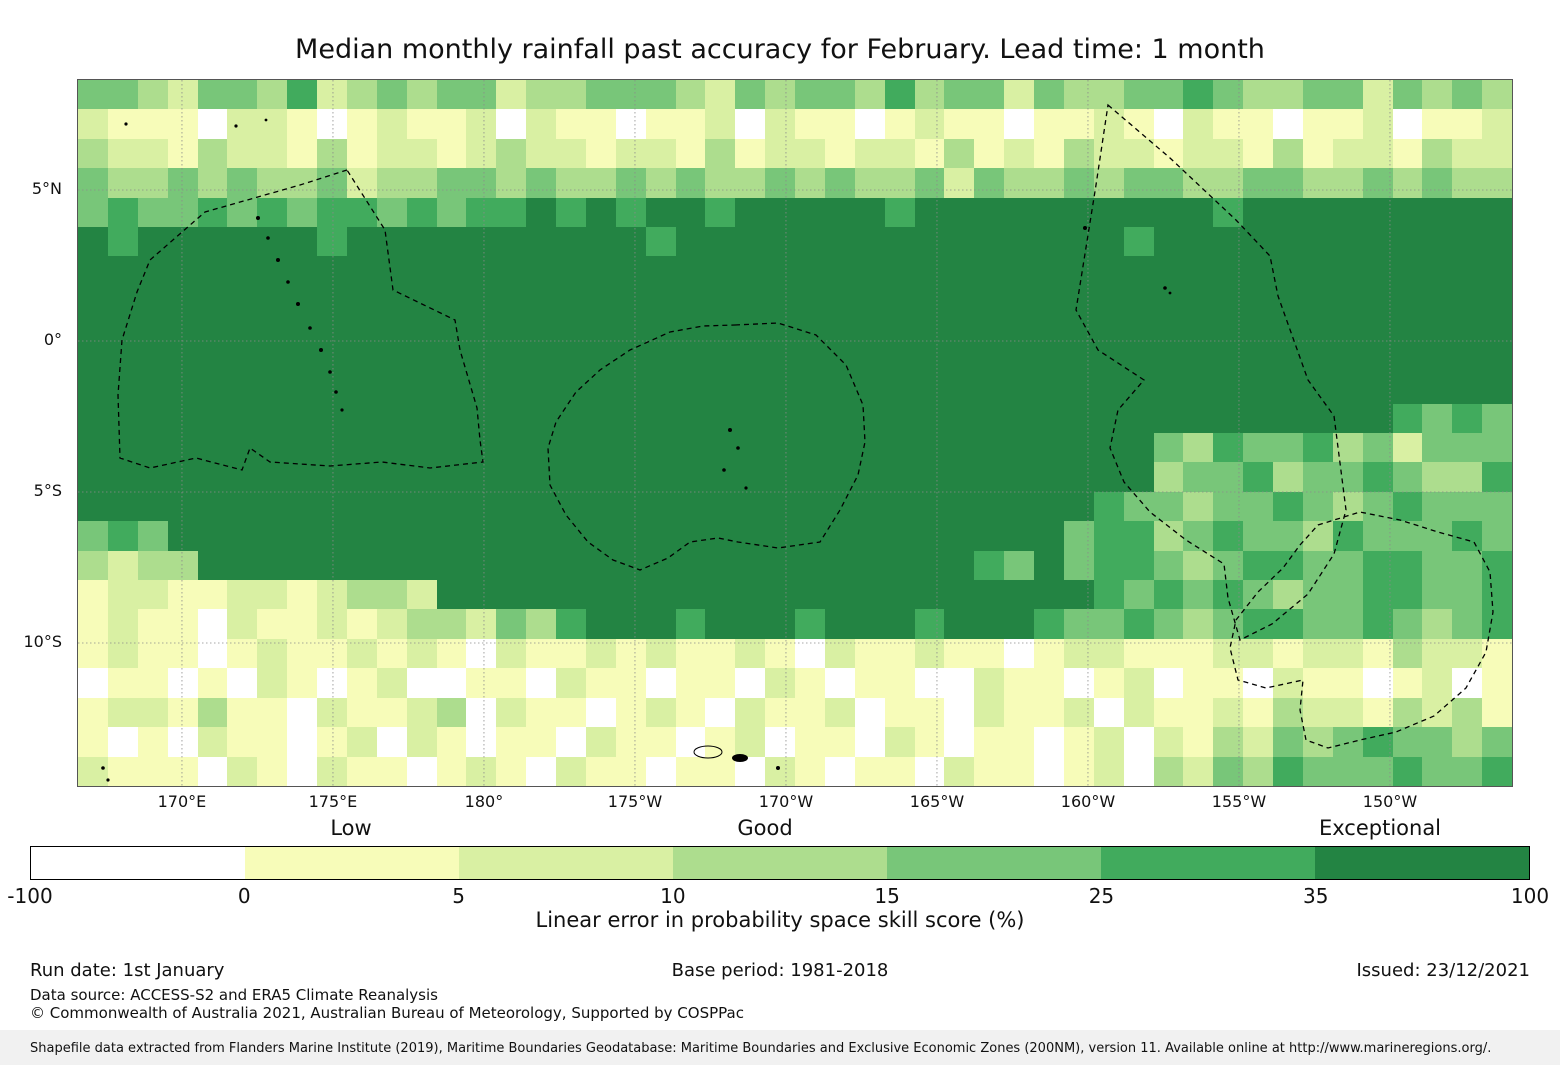 The image size is (1560, 1065). I want to click on x-tick-label: 170°E, so click(182, 801).